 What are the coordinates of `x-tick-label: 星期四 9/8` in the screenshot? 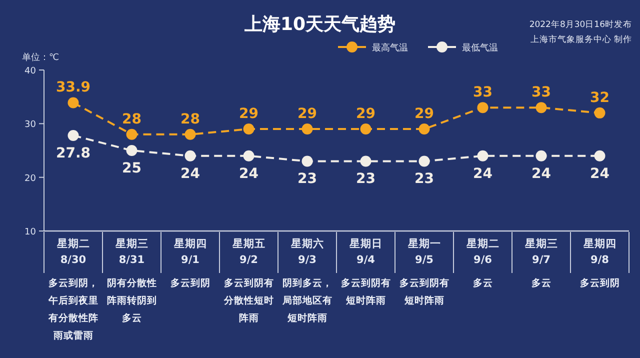 It's located at (599, 251).